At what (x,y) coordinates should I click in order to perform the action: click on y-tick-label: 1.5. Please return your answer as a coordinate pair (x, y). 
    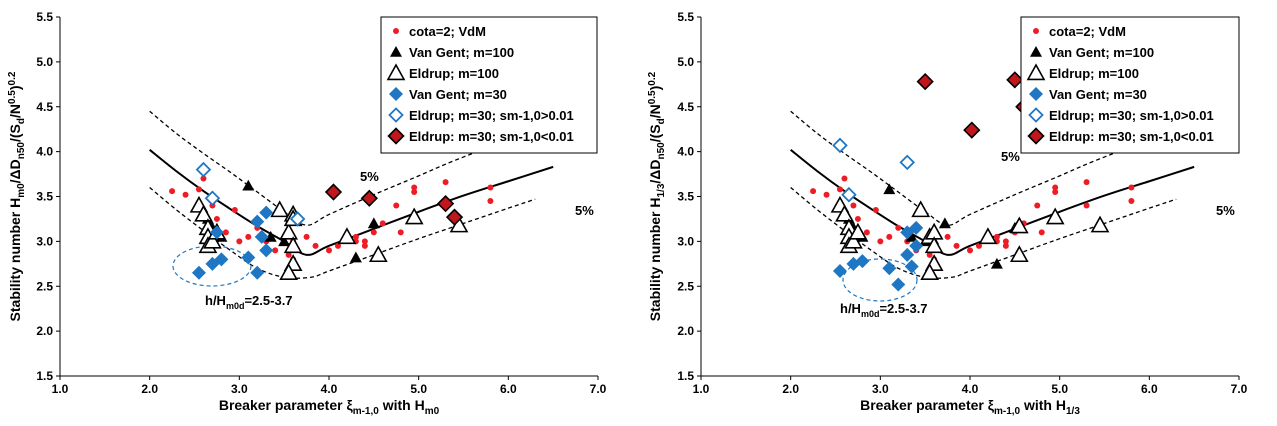
    Looking at the image, I should click on (685, 376).